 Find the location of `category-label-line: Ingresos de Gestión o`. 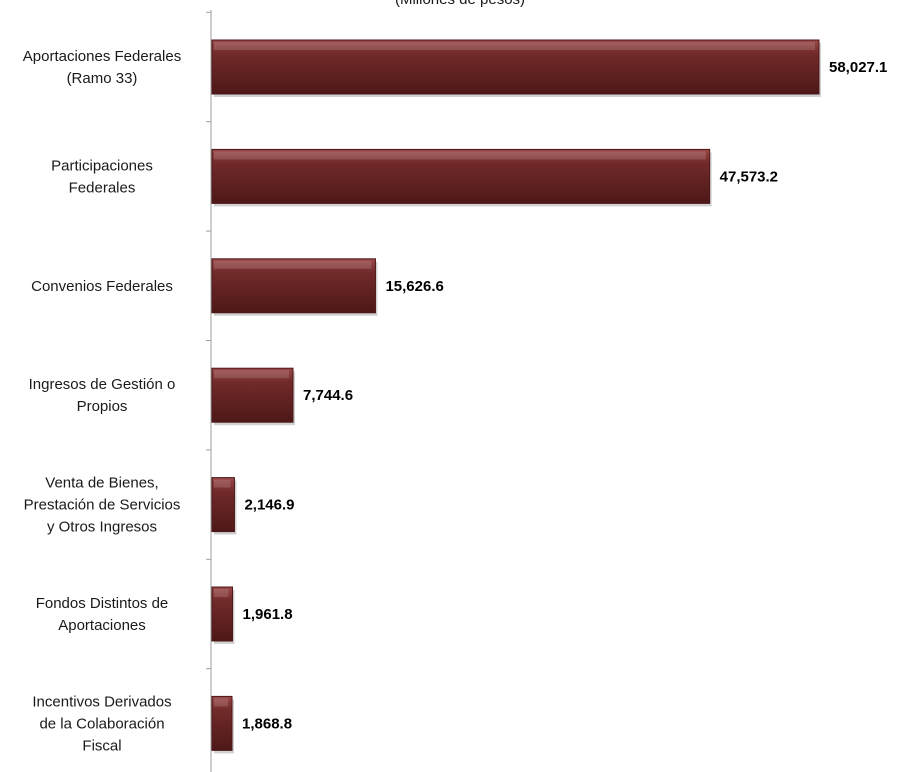

category-label-line: Ingresos de Gestión o is located at coordinates (102, 384).